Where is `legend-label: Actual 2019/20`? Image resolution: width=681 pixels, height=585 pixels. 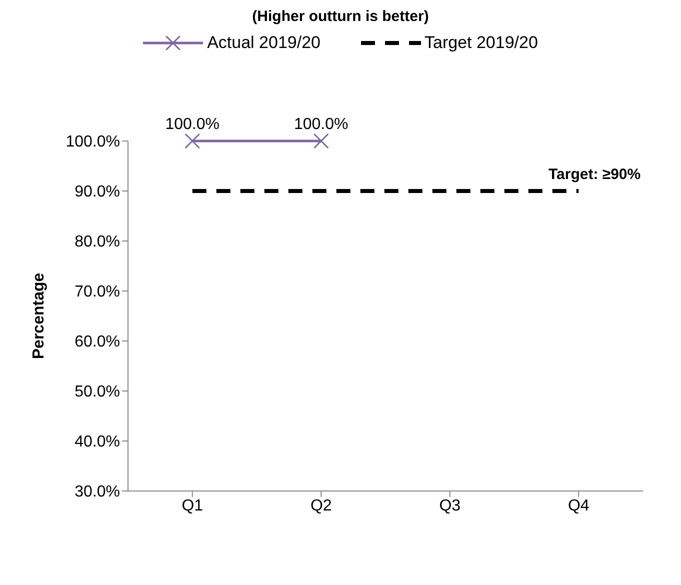 legend-label: Actual 2019/20 is located at coordinates (263, 43).